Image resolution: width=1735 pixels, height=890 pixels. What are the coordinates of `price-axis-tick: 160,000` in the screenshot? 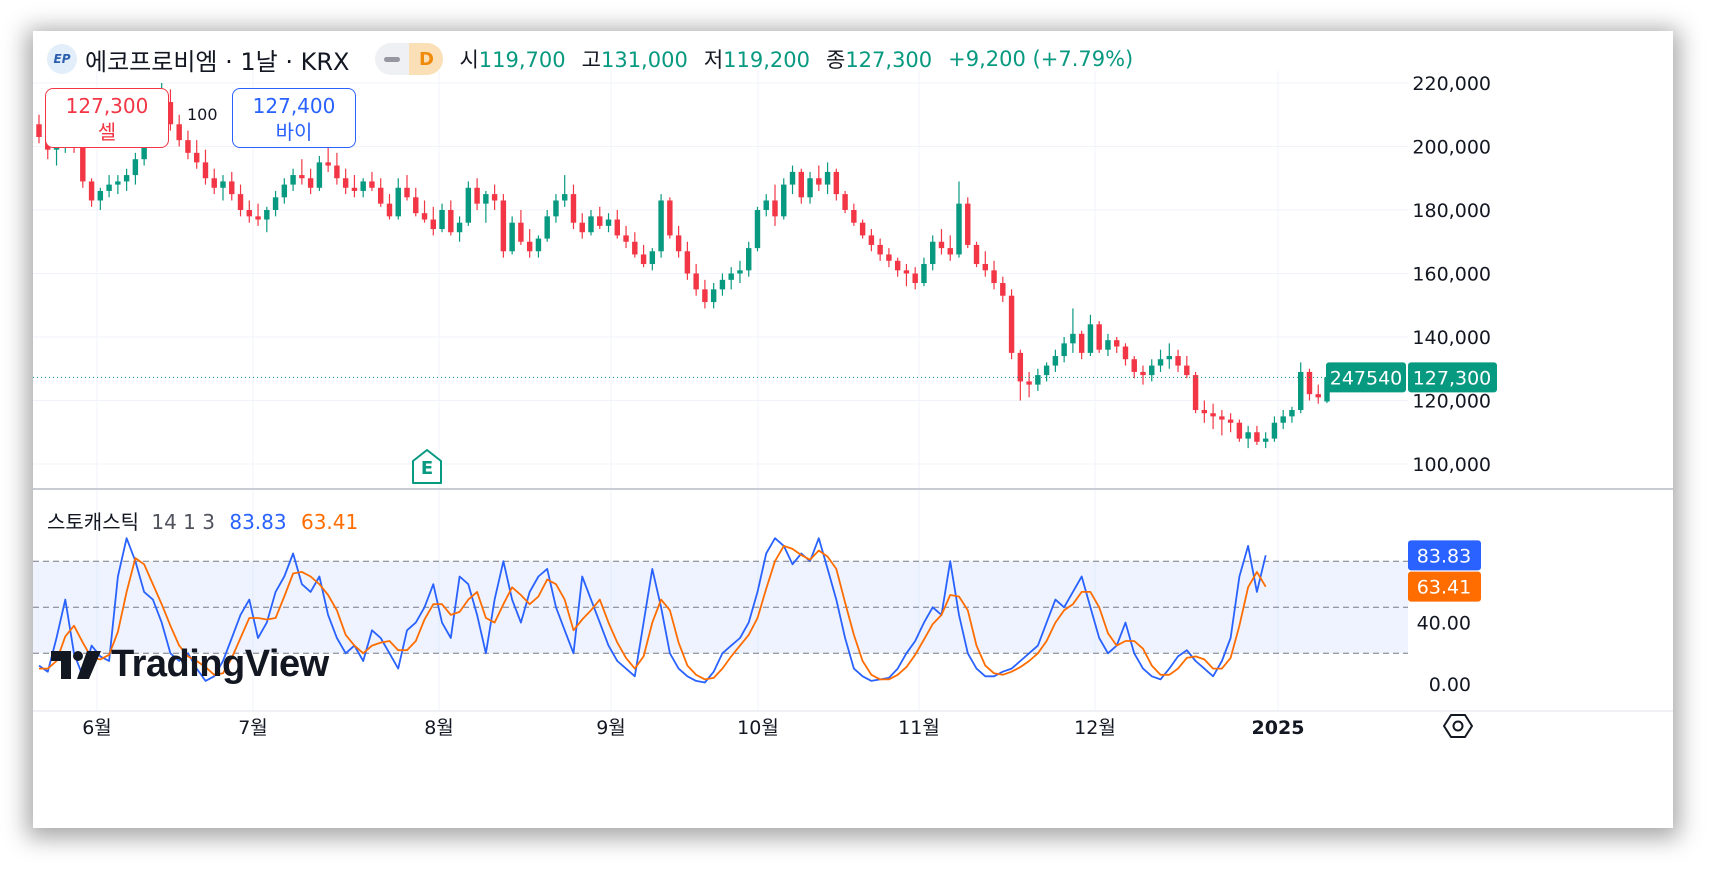 It's located at (1451, 275).